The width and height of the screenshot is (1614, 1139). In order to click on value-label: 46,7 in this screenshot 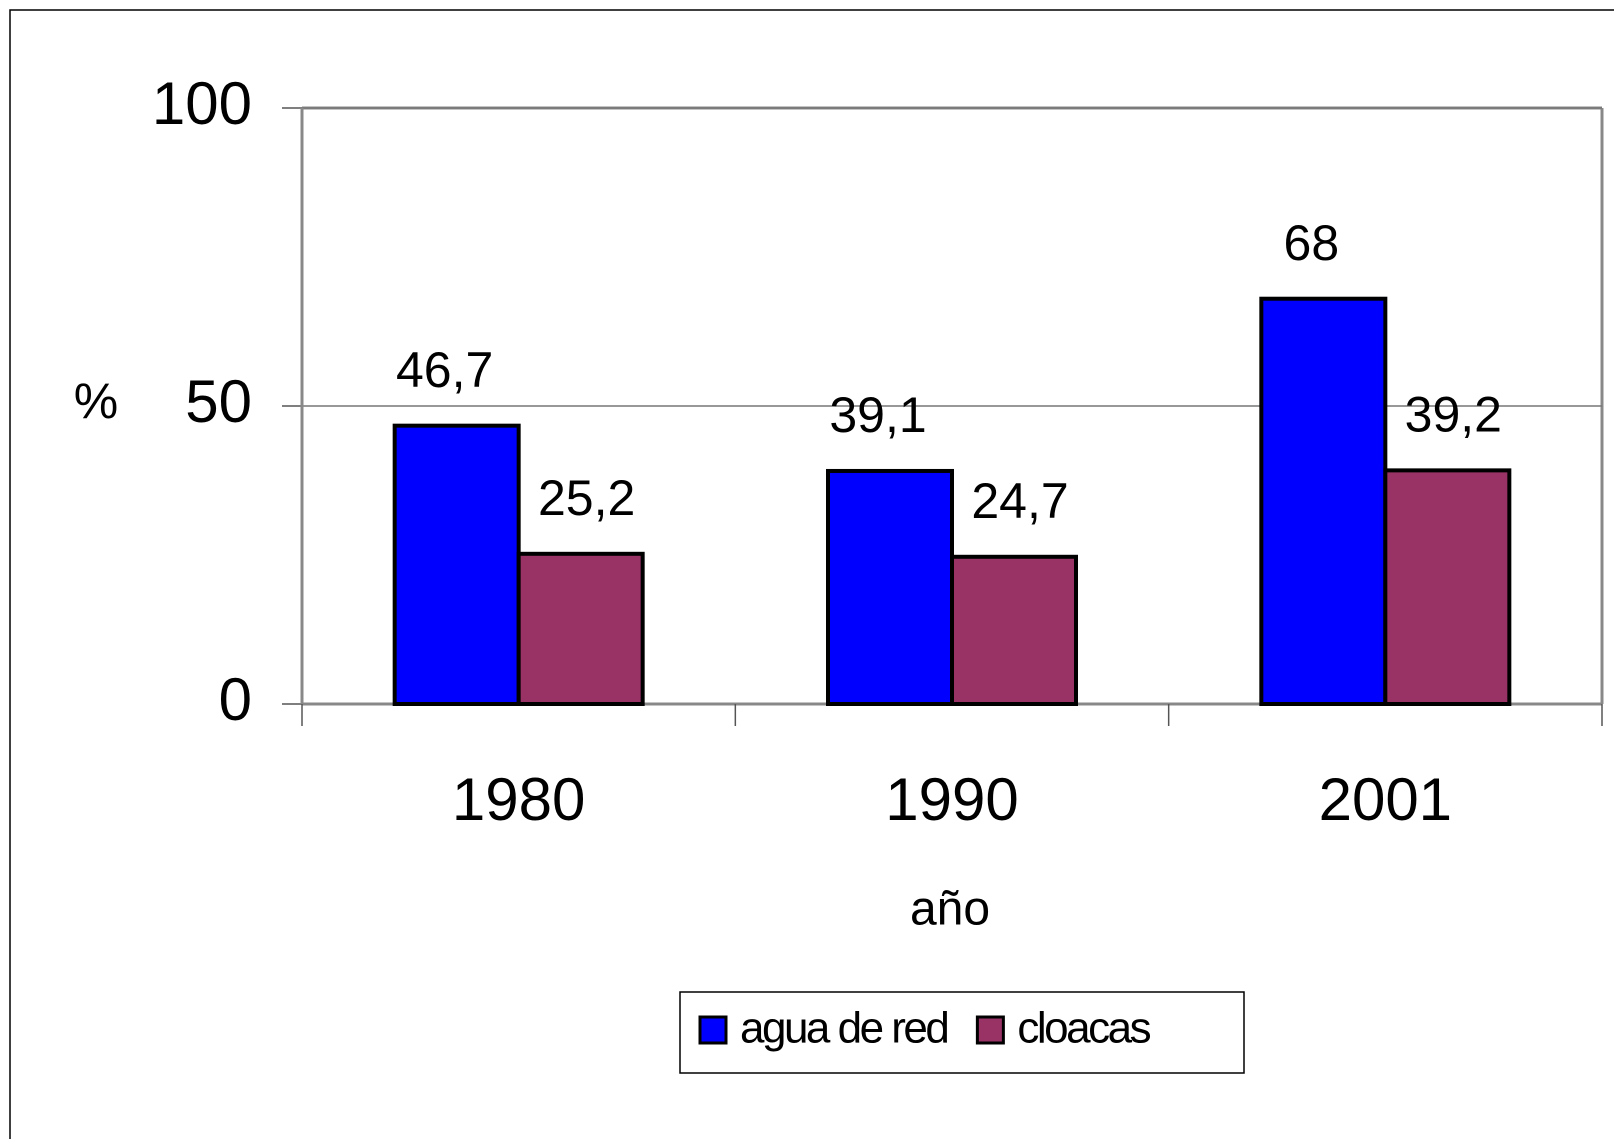, I will do `click(444, 370)`.